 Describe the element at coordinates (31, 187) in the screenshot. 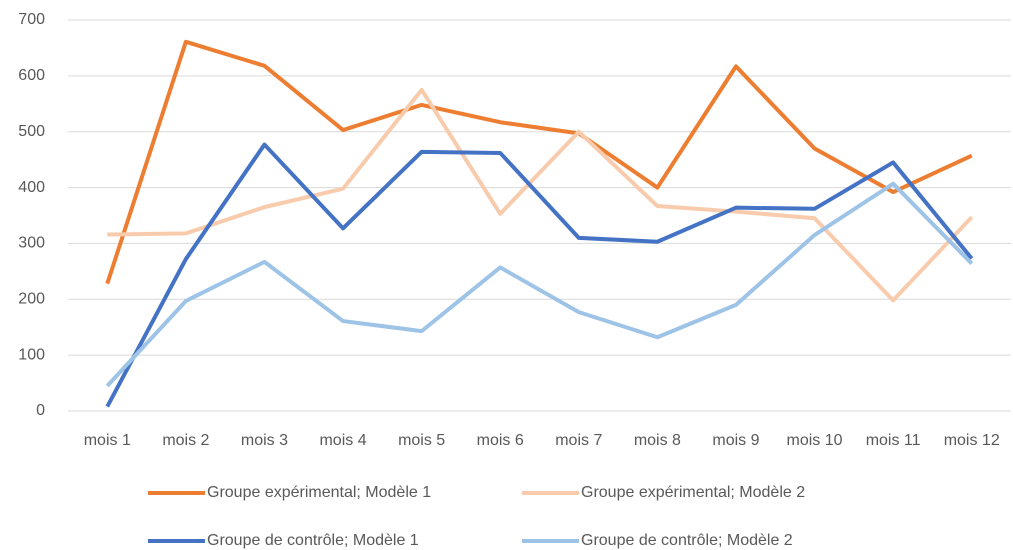

I see `y-tick-label: 400` at that location.